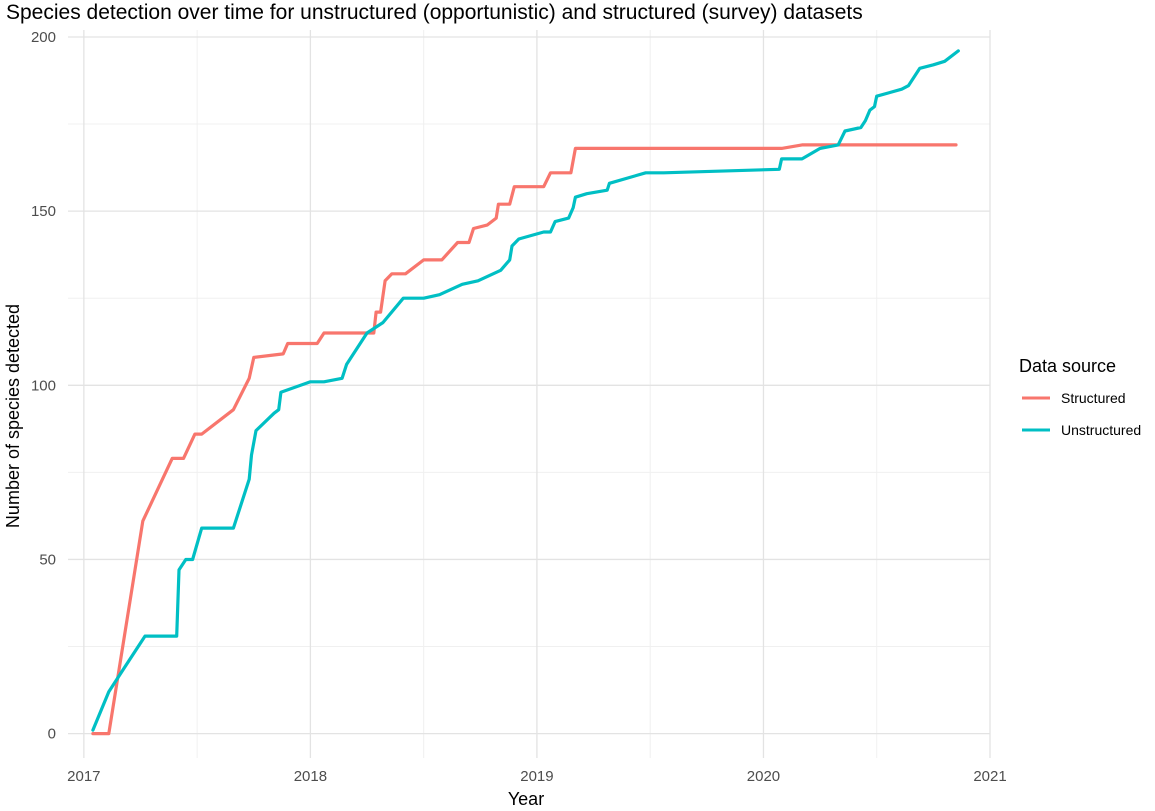  Describe the element at coordinates (13, 416) in the screenshot. I see `y-axis-title: Number of species detected` at that location.